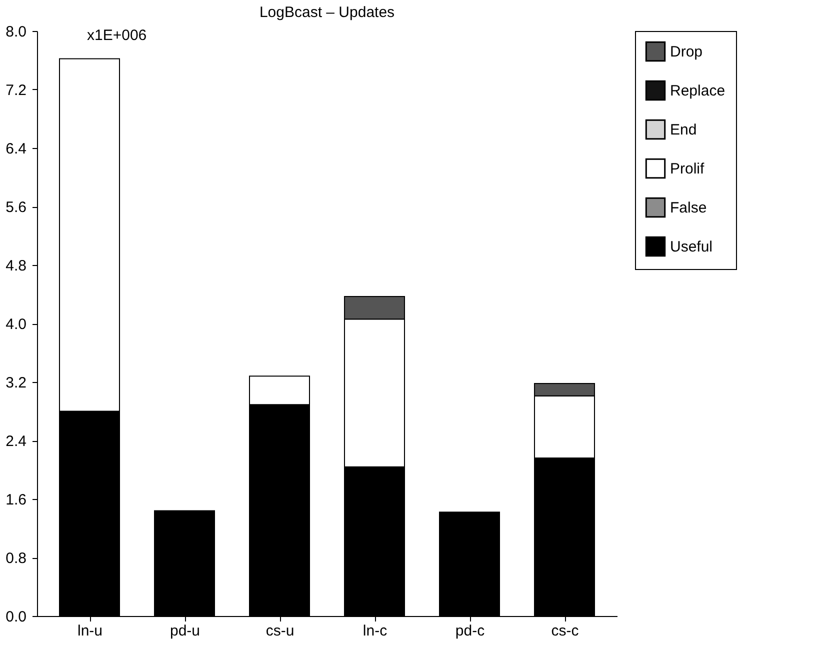  Describe the element at coordinates (691, 247) in the screenshot. I see `legend-label: Useful` at that location.